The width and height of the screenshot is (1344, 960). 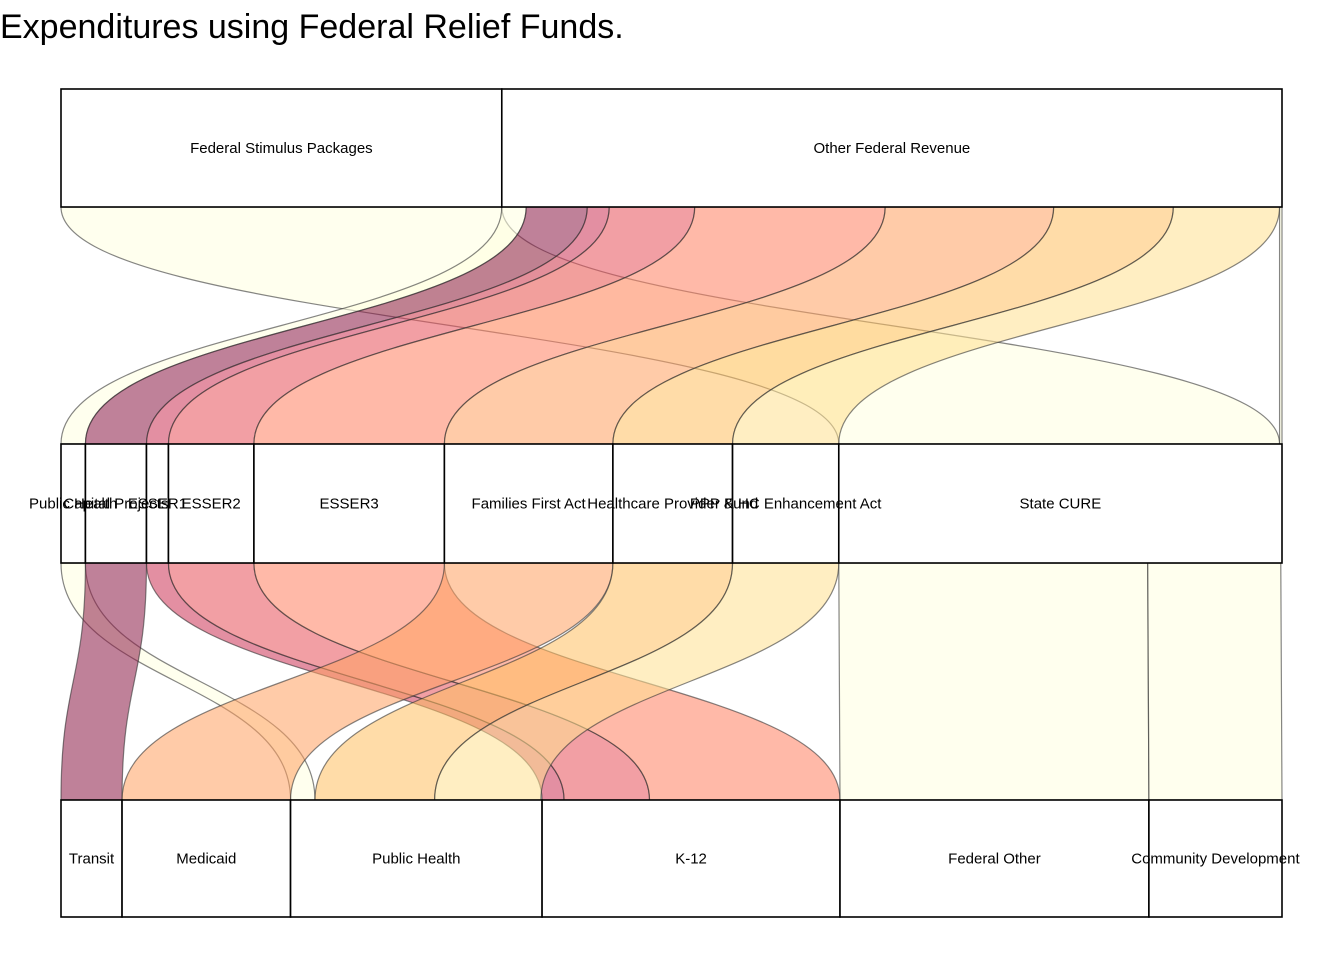 What do you see at coordinates (312, 27) in the screenshot?
I see `chart-title: Expenditures using Federal Relief Funds.` at bounding box center [312, 27].